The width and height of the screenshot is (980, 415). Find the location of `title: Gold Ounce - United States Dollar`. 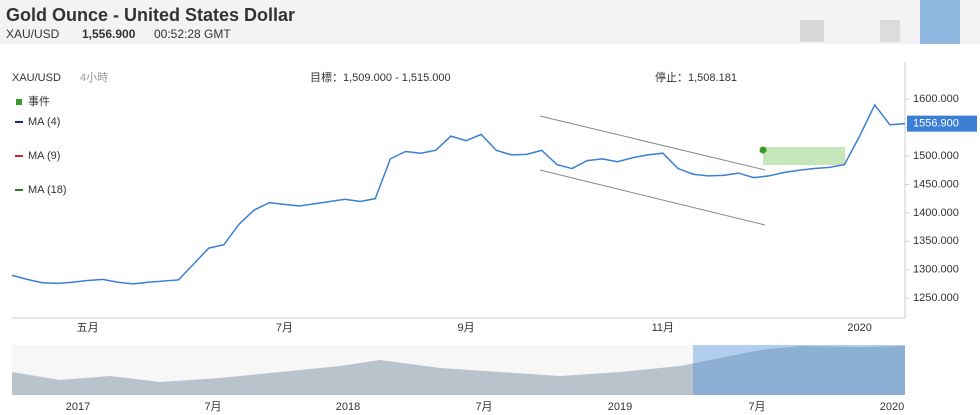

title: Gold Ounce - United States Dollar is located at coordinates (150, 15).